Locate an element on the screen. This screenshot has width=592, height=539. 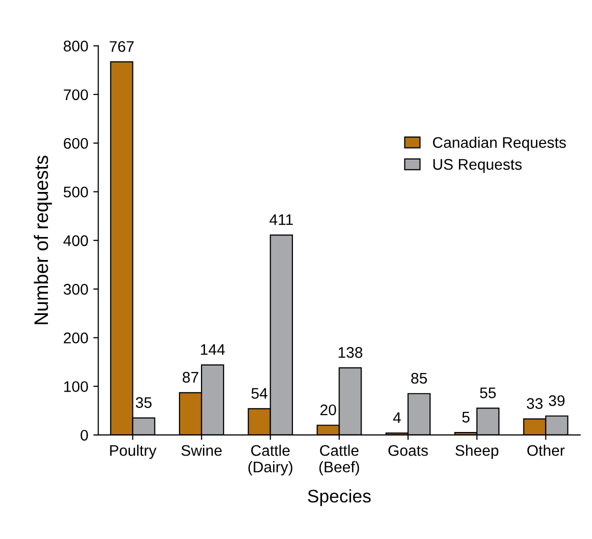
x-axis-title: Species is located at coordinates (339, 497).